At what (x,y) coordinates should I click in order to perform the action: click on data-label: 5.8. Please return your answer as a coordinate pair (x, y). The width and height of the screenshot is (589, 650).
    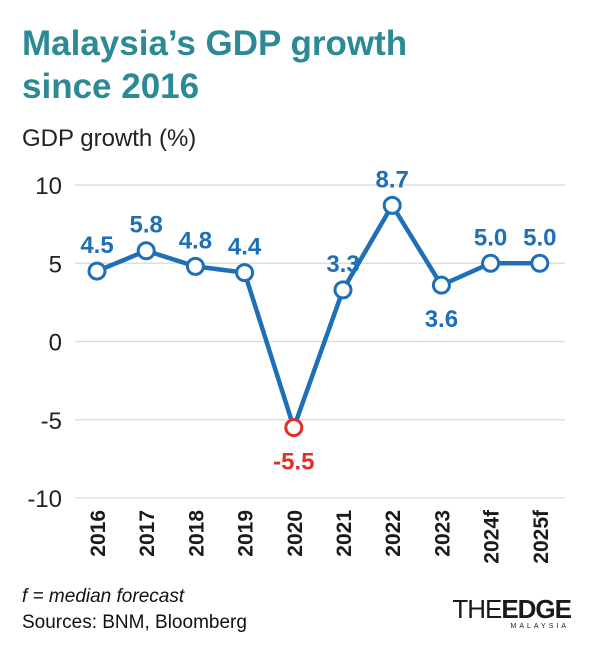
    Looking at the image, I should click on (146, 225).